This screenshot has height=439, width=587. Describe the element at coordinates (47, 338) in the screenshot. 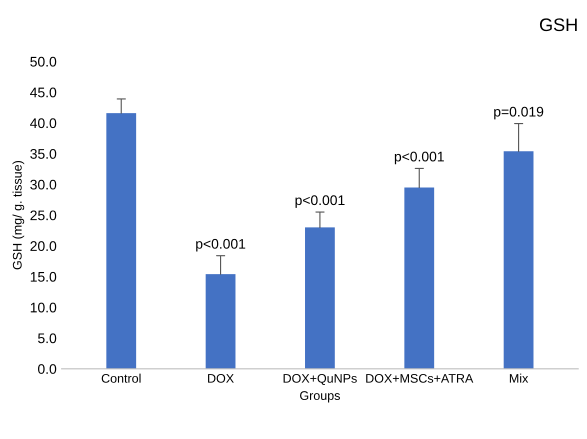

I see `y-tick-label: 5.0` at that location.